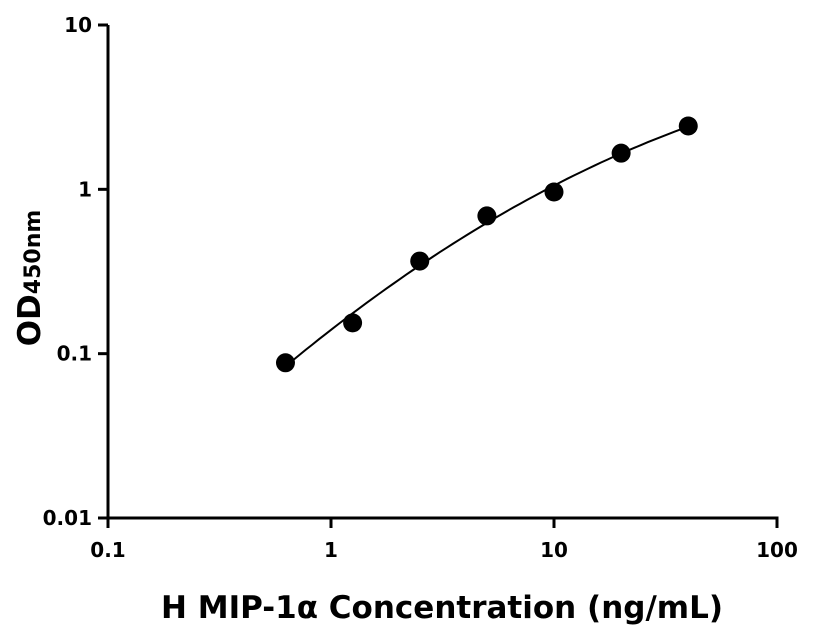 The width and height of the screenshot is (816, 640). Describe the element at coordinates (74, 354) in the screenshot. I see `y-tick-label: 0.1` at that location.